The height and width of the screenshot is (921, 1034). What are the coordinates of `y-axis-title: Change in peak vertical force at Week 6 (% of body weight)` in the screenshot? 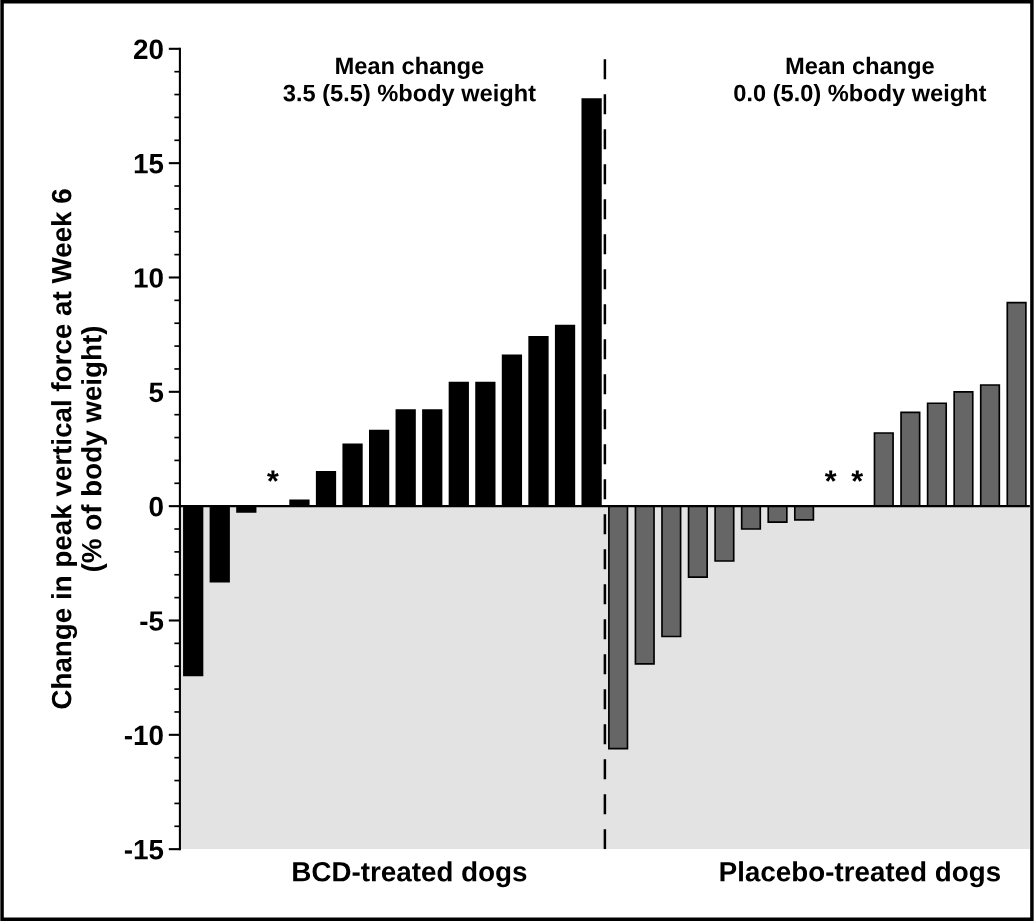 It's located at (79, 449).